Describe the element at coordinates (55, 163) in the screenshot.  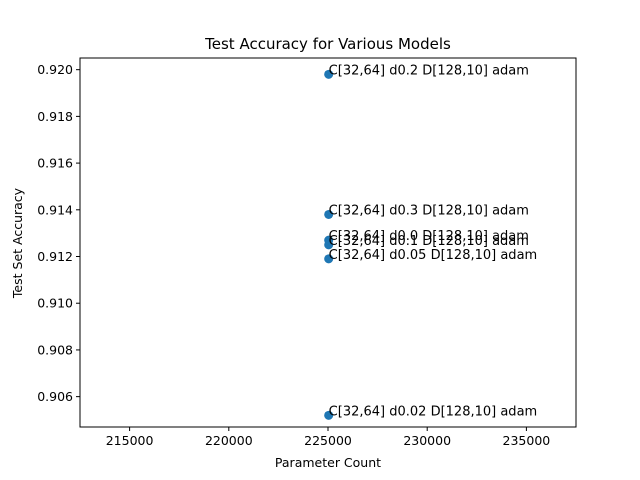
I see `y-tick-label: 0.916` at that location.